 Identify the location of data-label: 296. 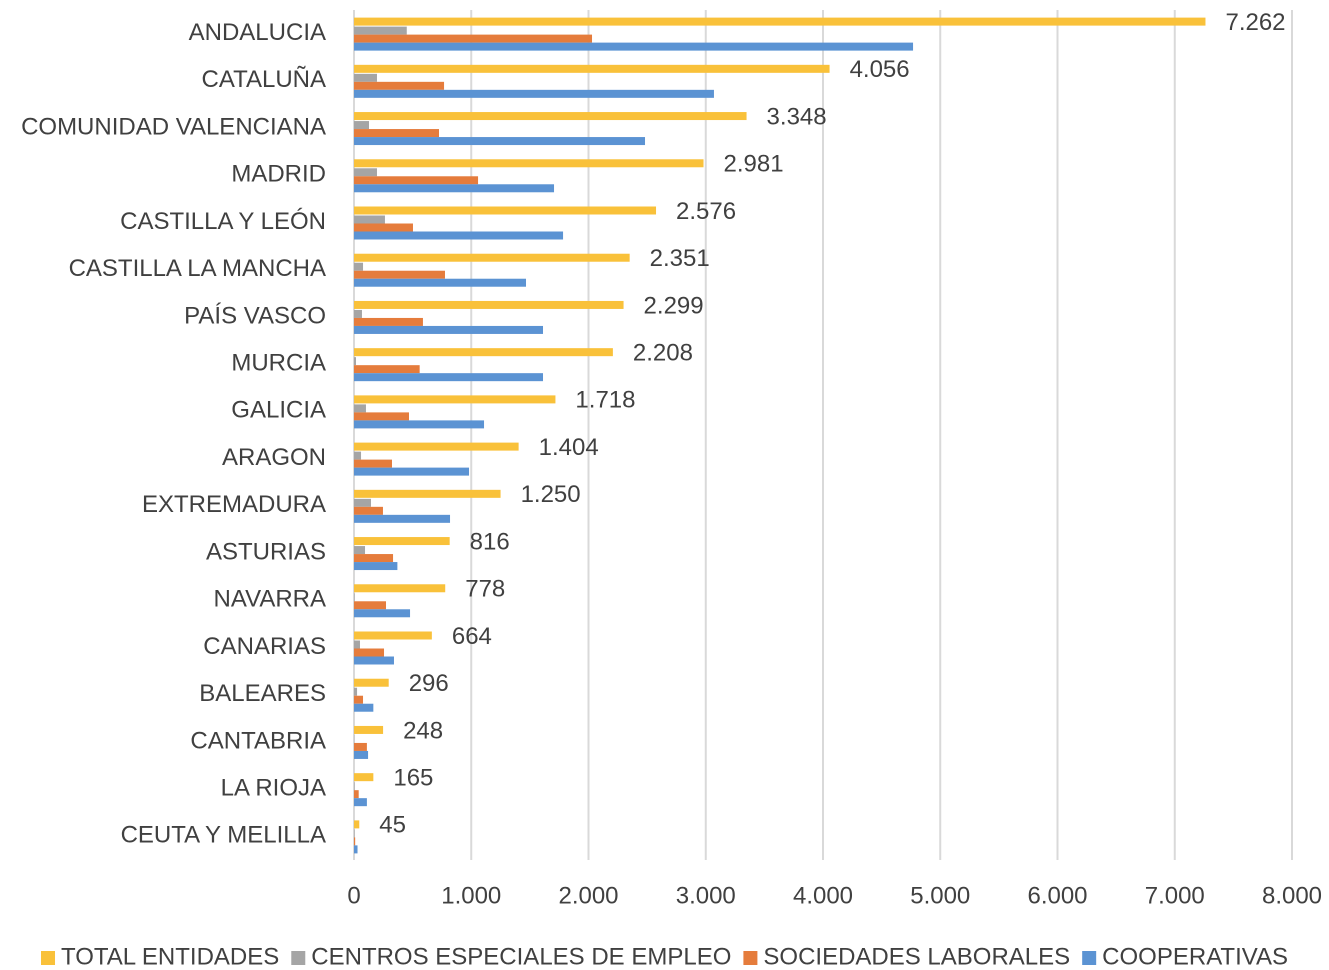
(429, 683).